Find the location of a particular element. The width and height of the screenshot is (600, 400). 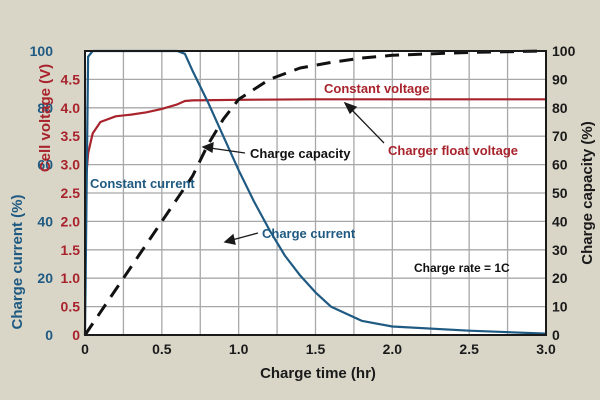

left-inner-tick-label: 2.5 is located at coordinates (71, 193).